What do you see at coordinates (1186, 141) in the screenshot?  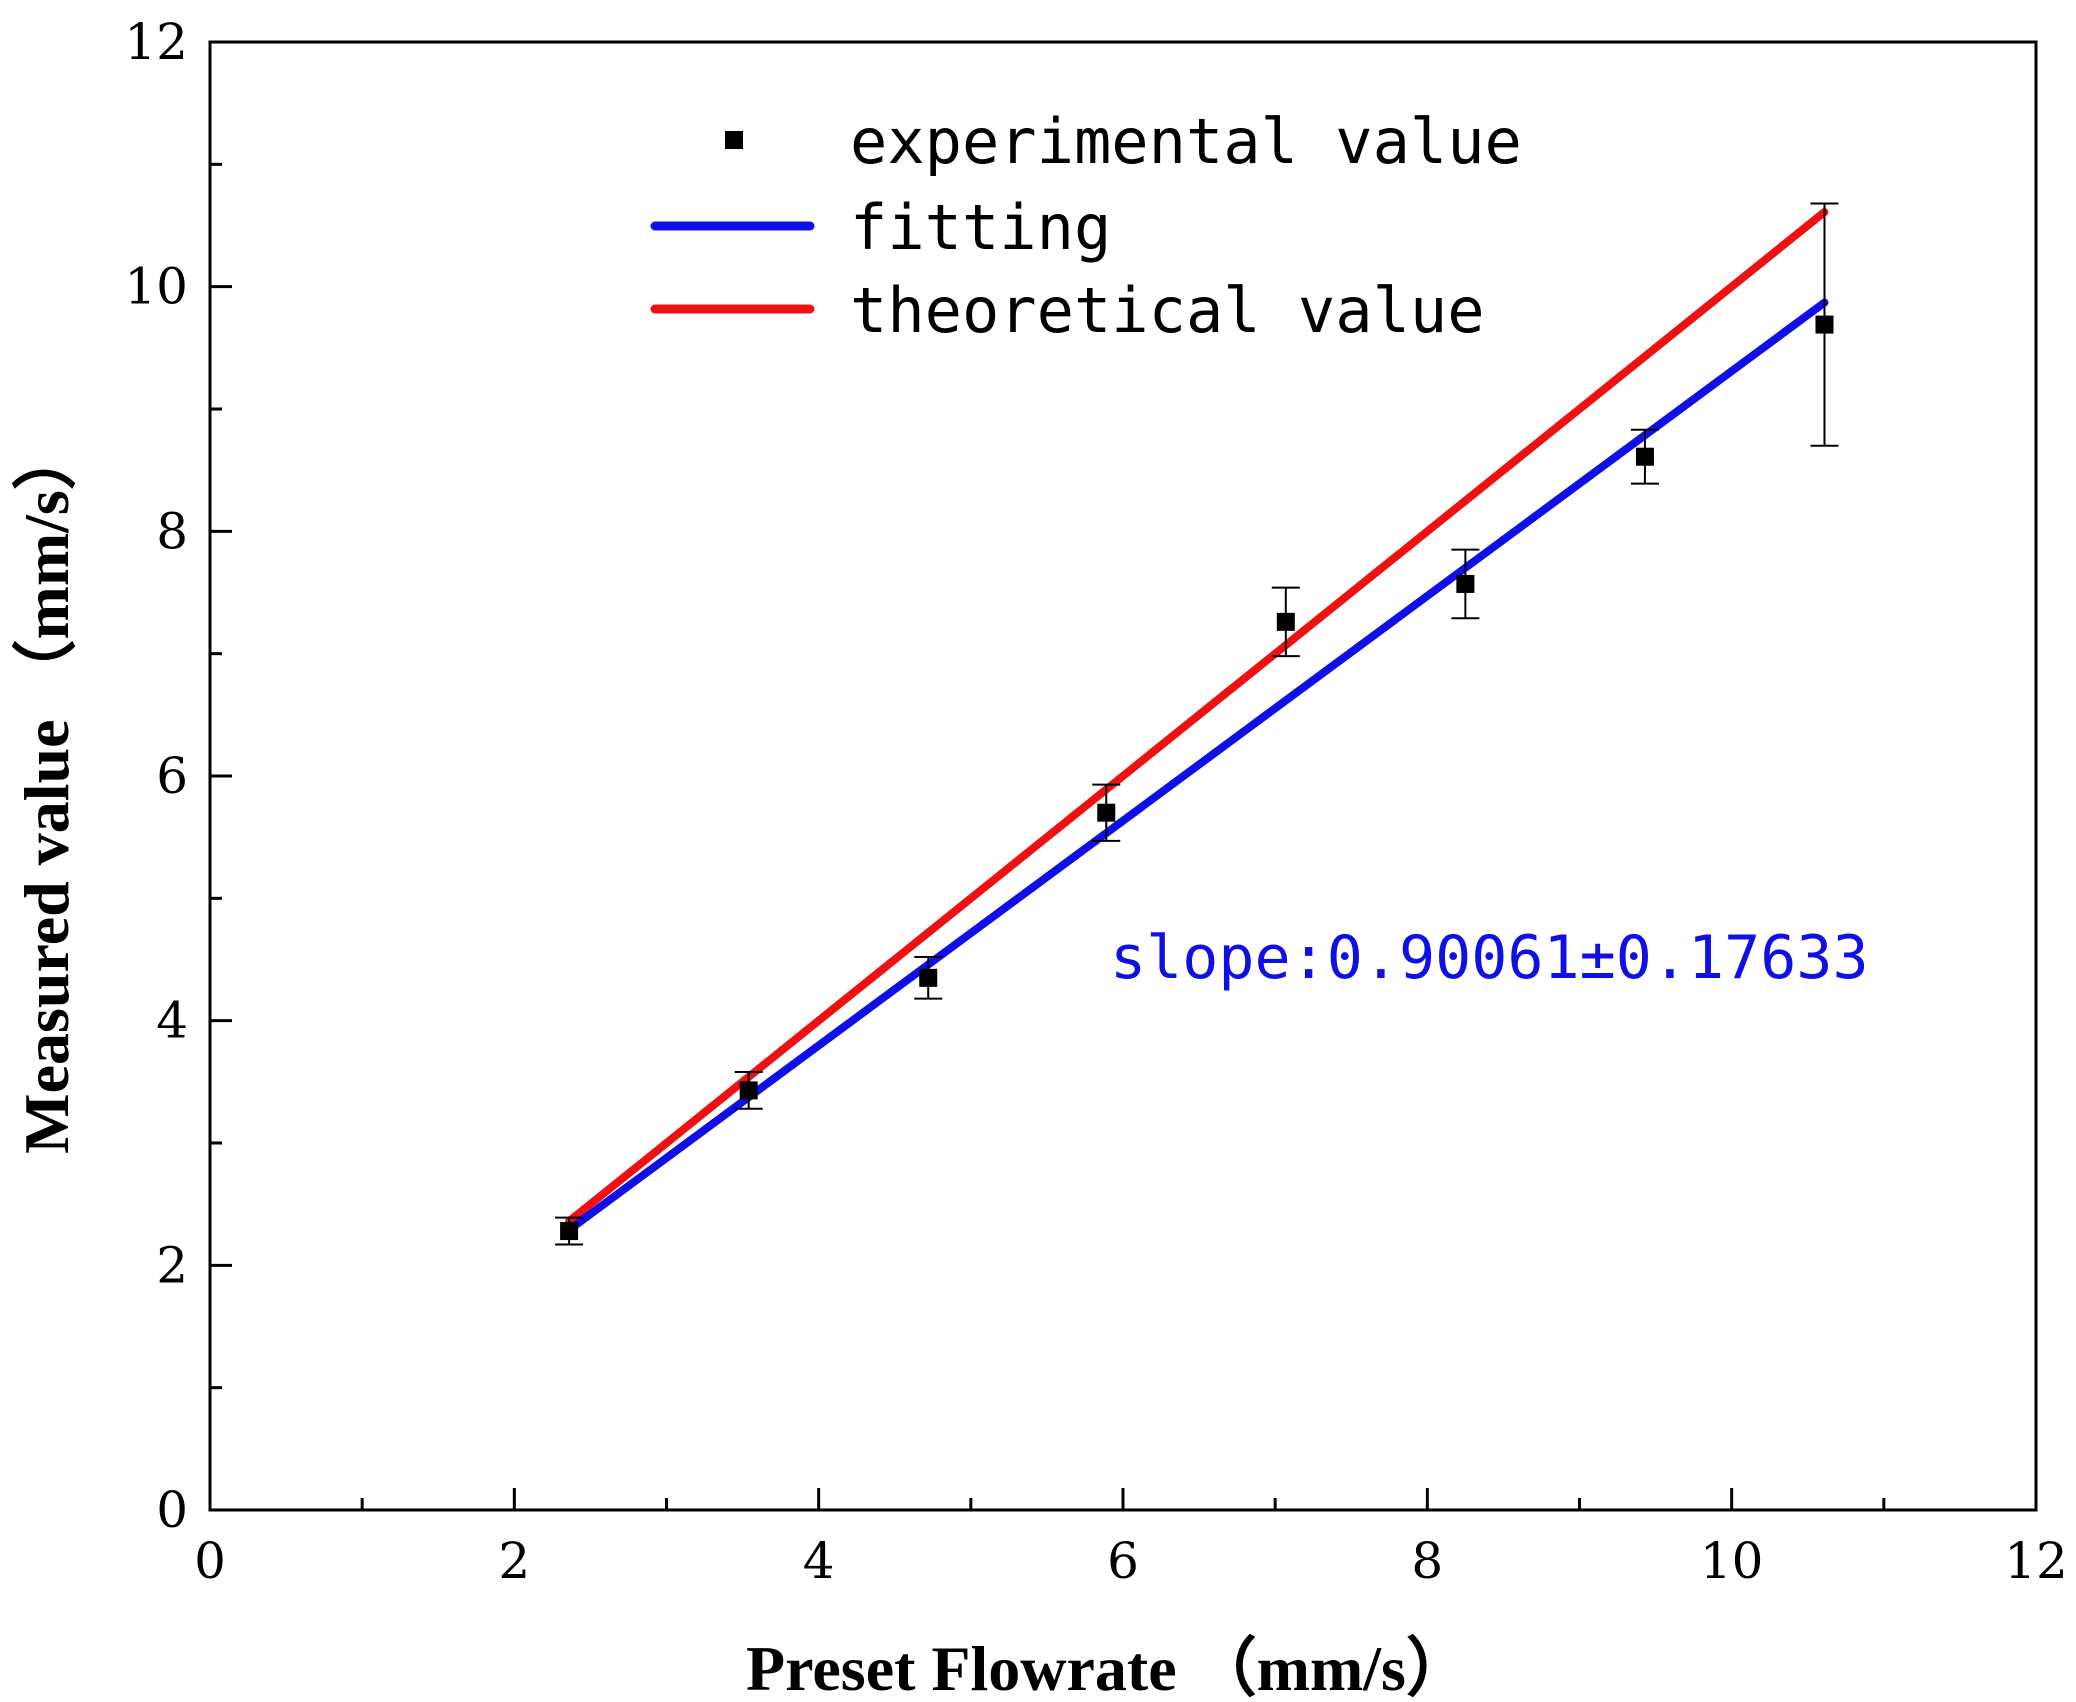 I see `legend-label-experimental: experimental value` at bounding box center [1186, 141].